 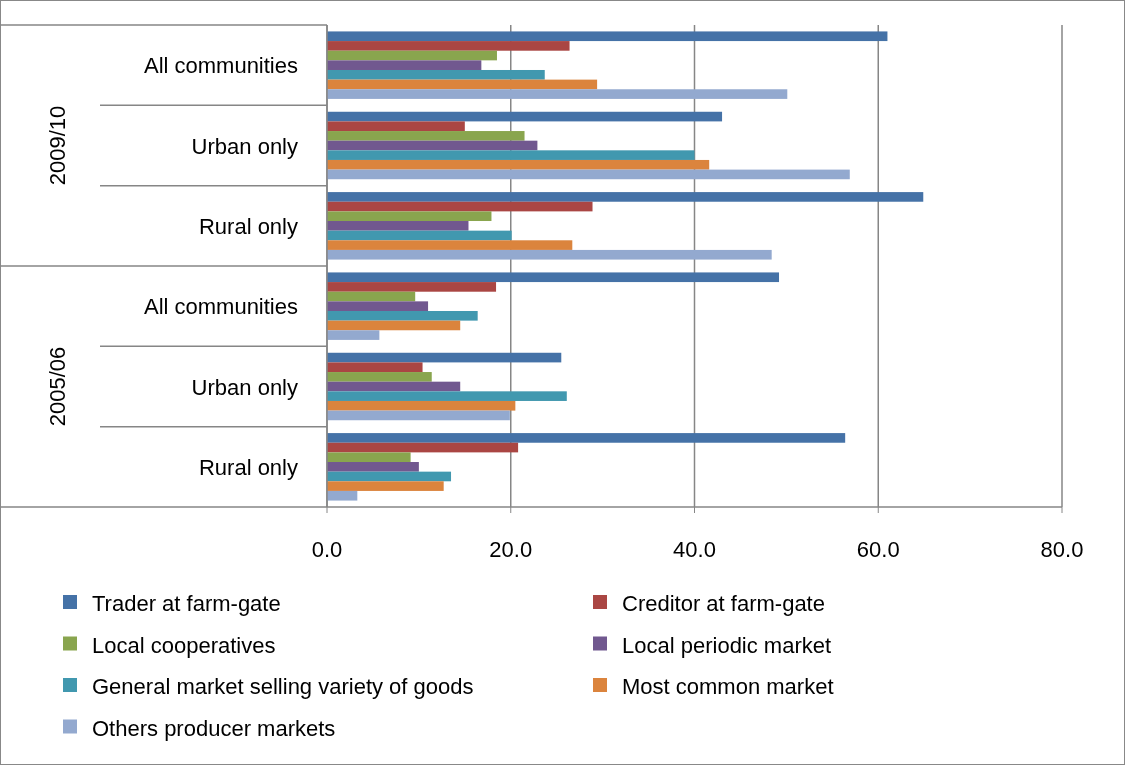 I want to click on x-tick-label: 40.0, so click(x=694, y=549).